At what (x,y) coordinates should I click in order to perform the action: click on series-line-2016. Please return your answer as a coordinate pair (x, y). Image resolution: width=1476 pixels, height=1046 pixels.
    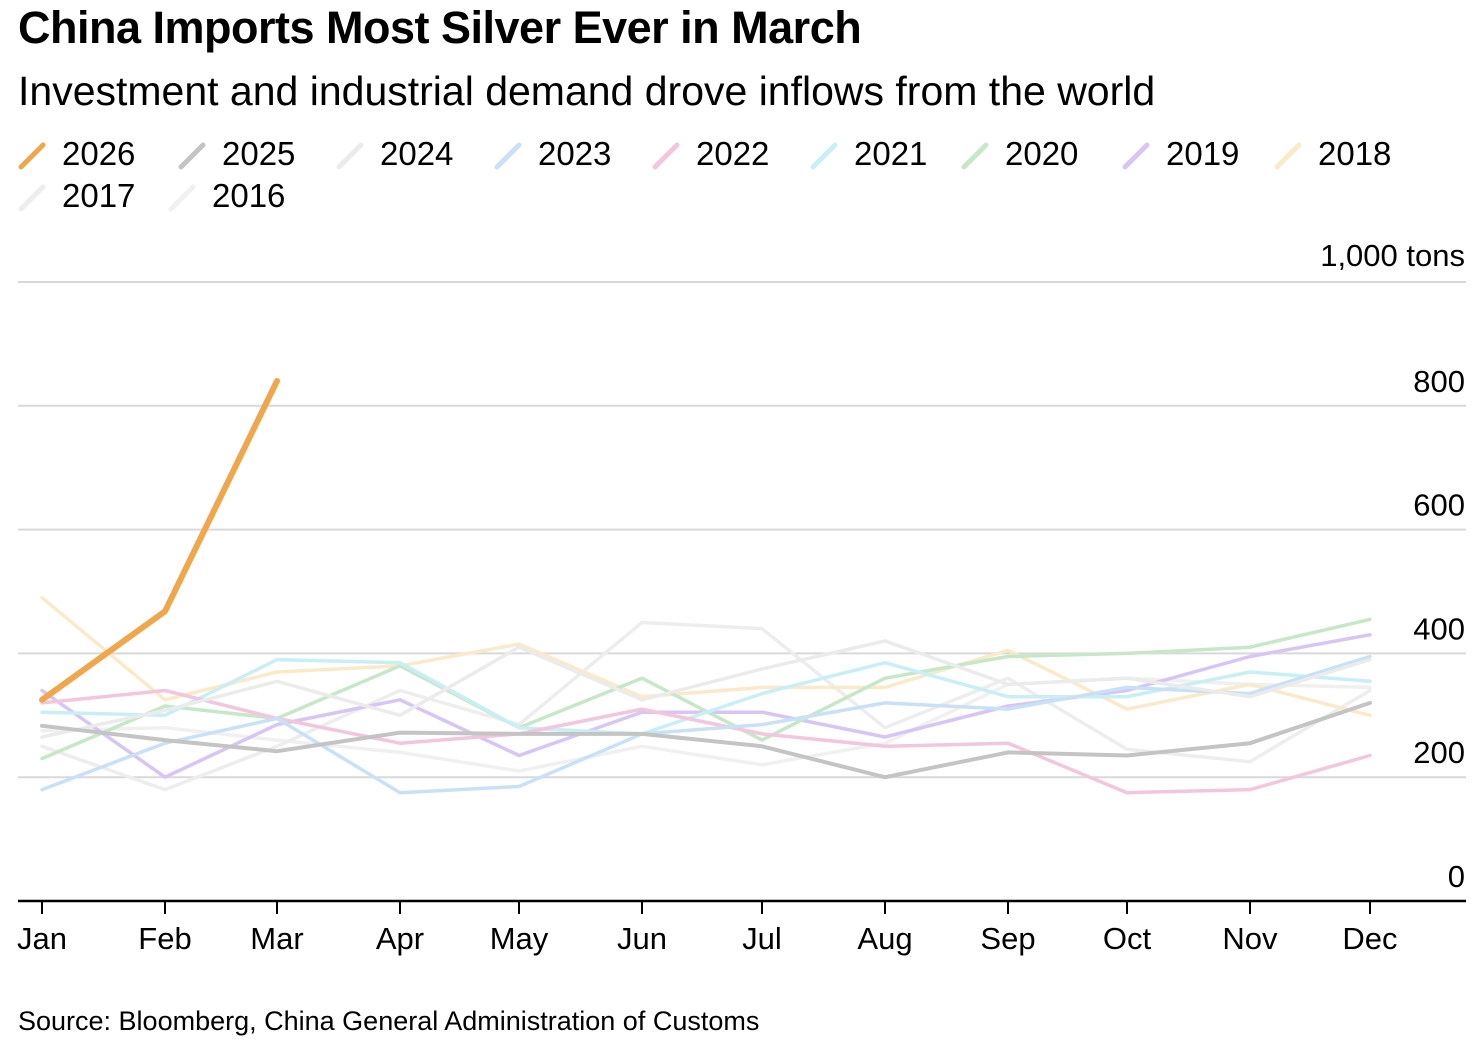
    Looking at the image, I should click on (706, 724).